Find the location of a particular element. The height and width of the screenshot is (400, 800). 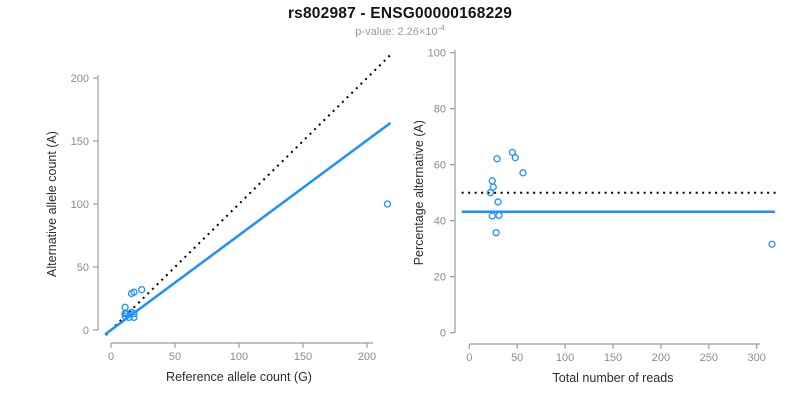

y-tick-label: 80 is located at coordinates (440, 110).